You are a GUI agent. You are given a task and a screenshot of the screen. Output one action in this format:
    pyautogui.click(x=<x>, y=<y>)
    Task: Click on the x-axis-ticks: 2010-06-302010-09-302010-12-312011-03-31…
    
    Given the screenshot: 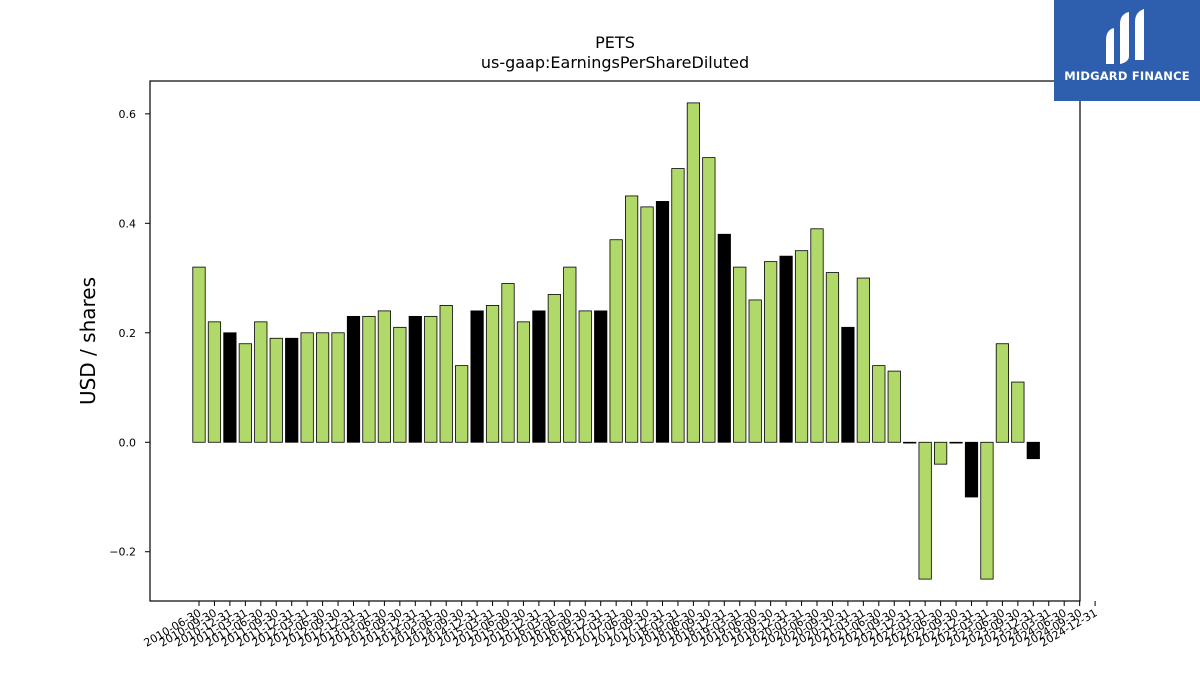 What is the action you would take?
    pyautogui.click(x=621, y=625)
    